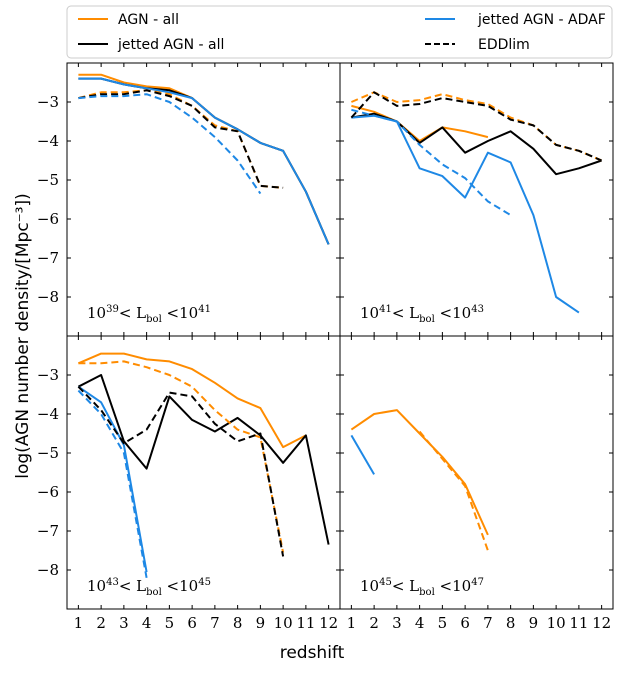  I want to click on y-axis-label: log(AGN number density/[Mpc⁻³]), so click(23, 335).